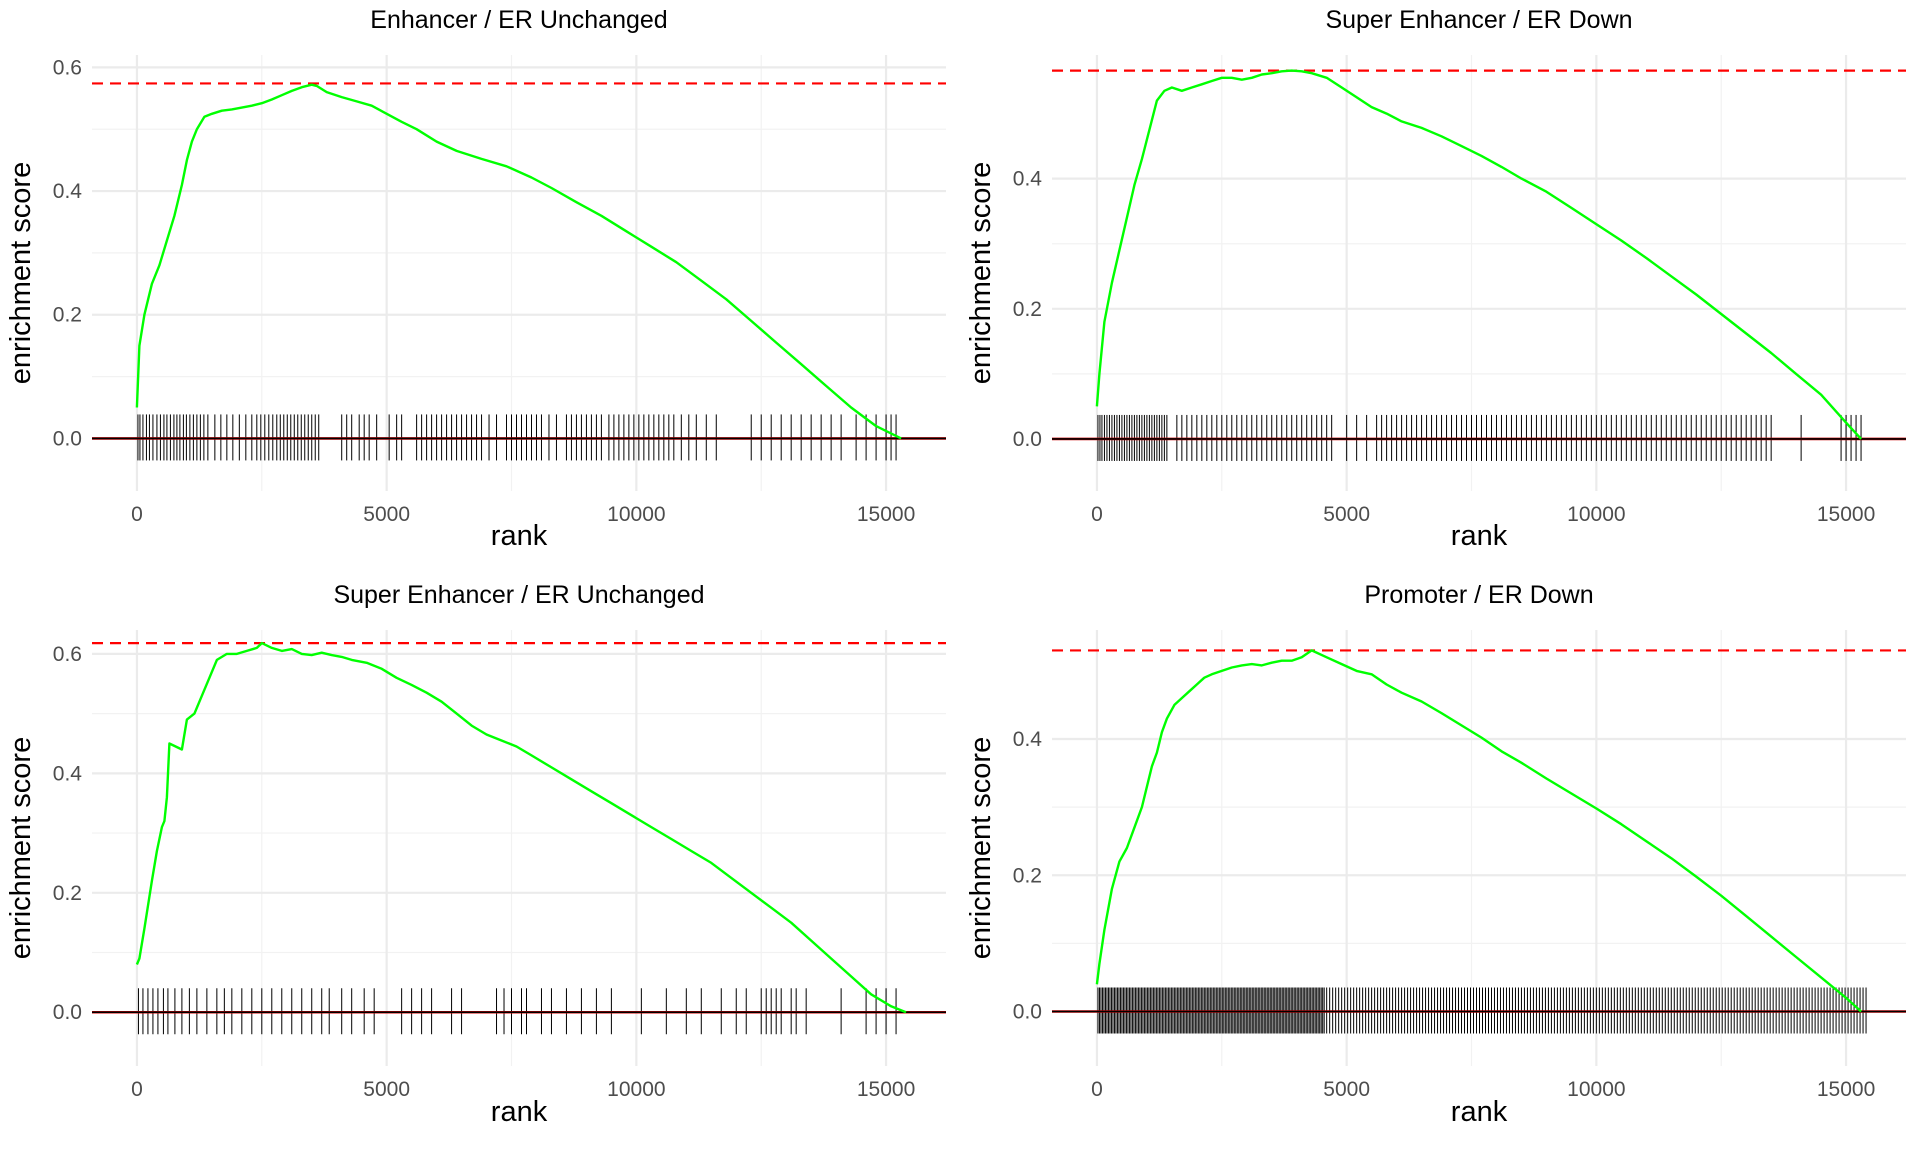 This screenshot has height=1152, width=1920. What do you see at coordinates (518, 20) in the screenshot?
I see `panel-title: Enhancer / ER Unchanged` at bounding box center [518, 20].